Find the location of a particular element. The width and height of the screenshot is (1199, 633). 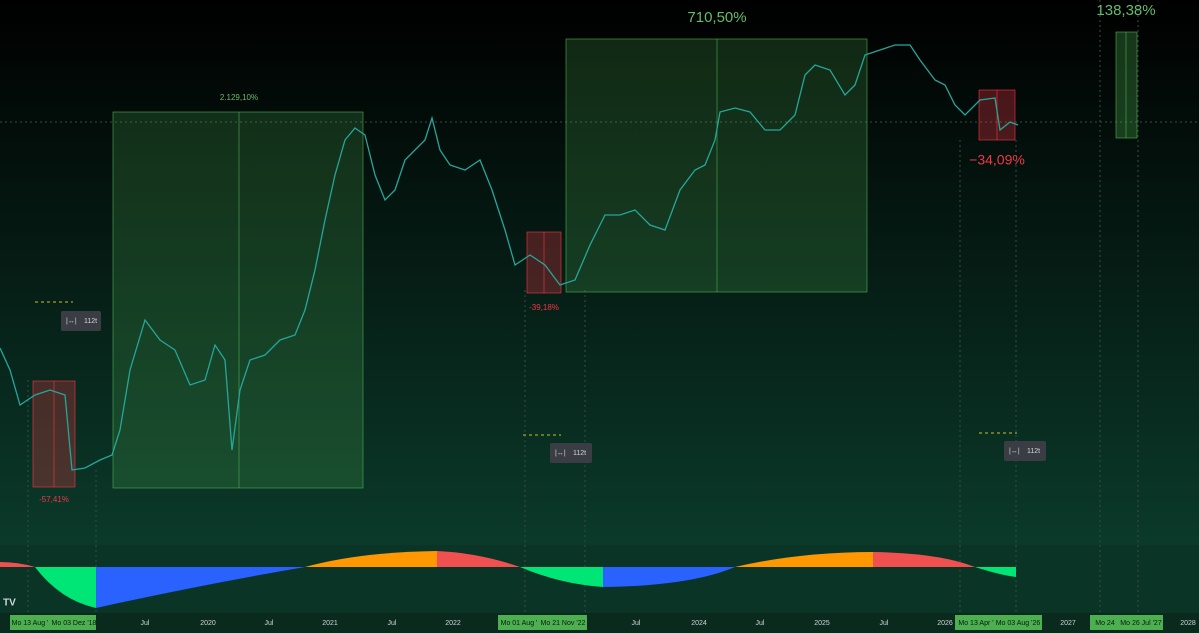

loss-label: -57,41% is located at coordinates (54, 499).